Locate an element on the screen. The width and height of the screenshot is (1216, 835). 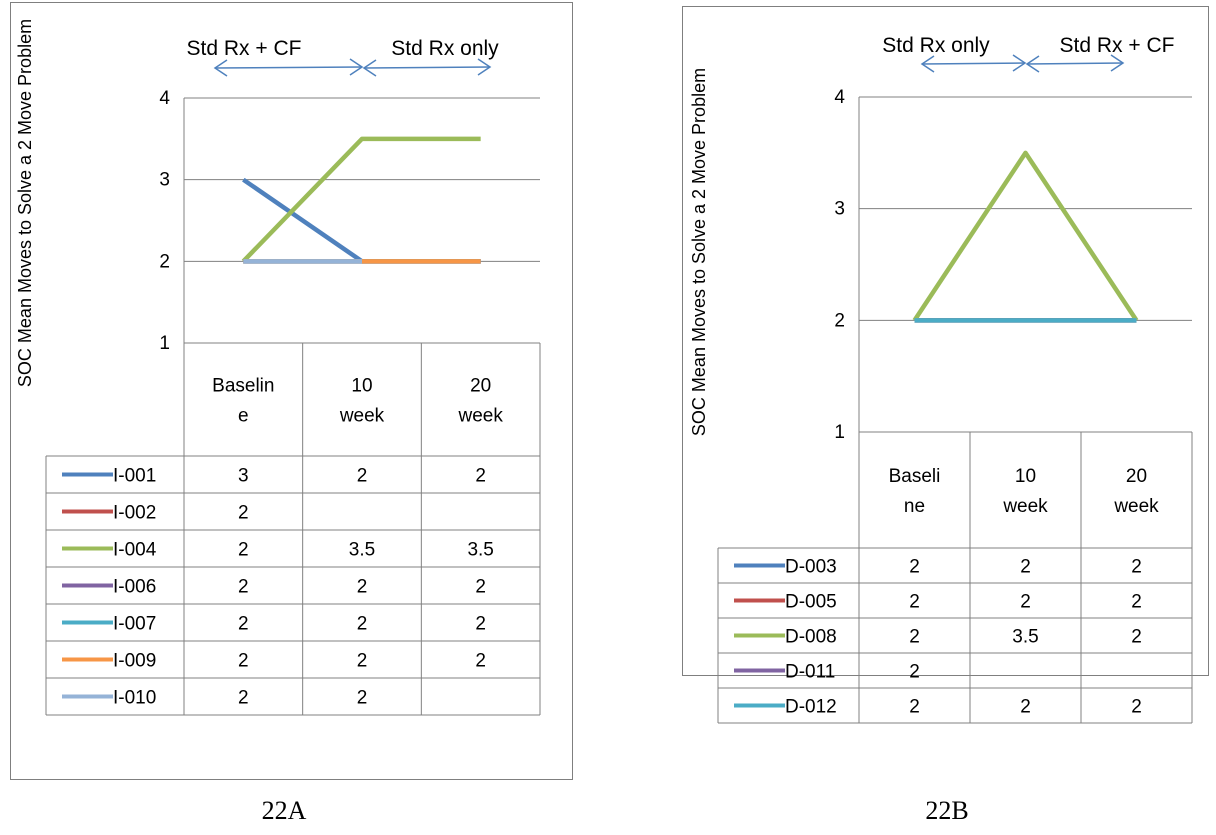
legend-series-name: I-001 is located at coordinates (134, 476).